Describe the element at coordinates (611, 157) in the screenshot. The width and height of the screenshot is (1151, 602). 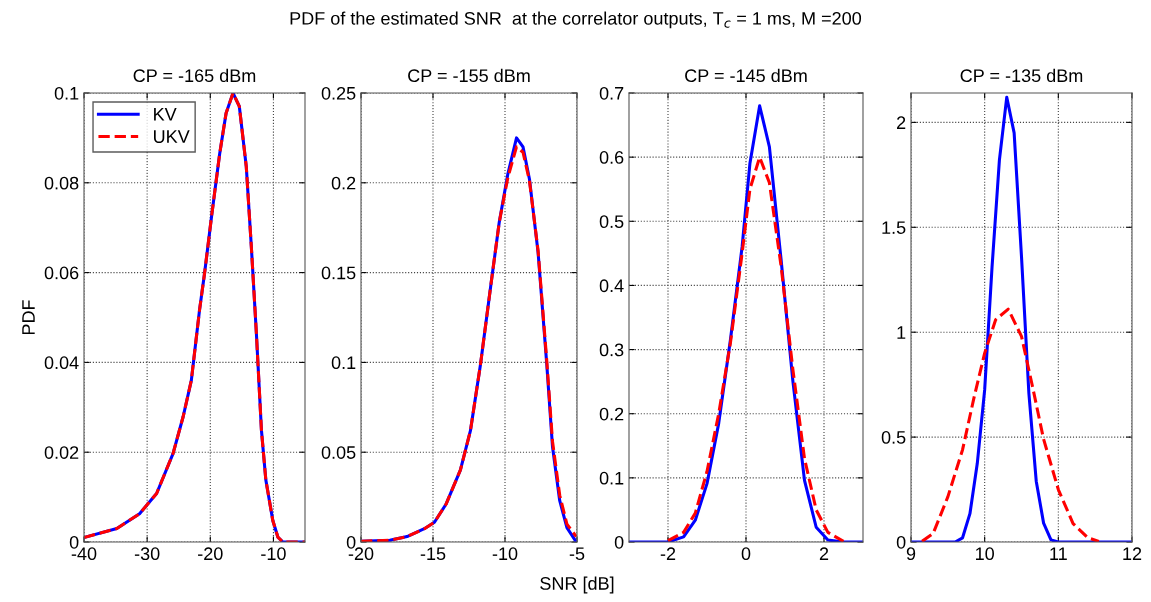
I see `y-tick-label: 0.6` at that location.